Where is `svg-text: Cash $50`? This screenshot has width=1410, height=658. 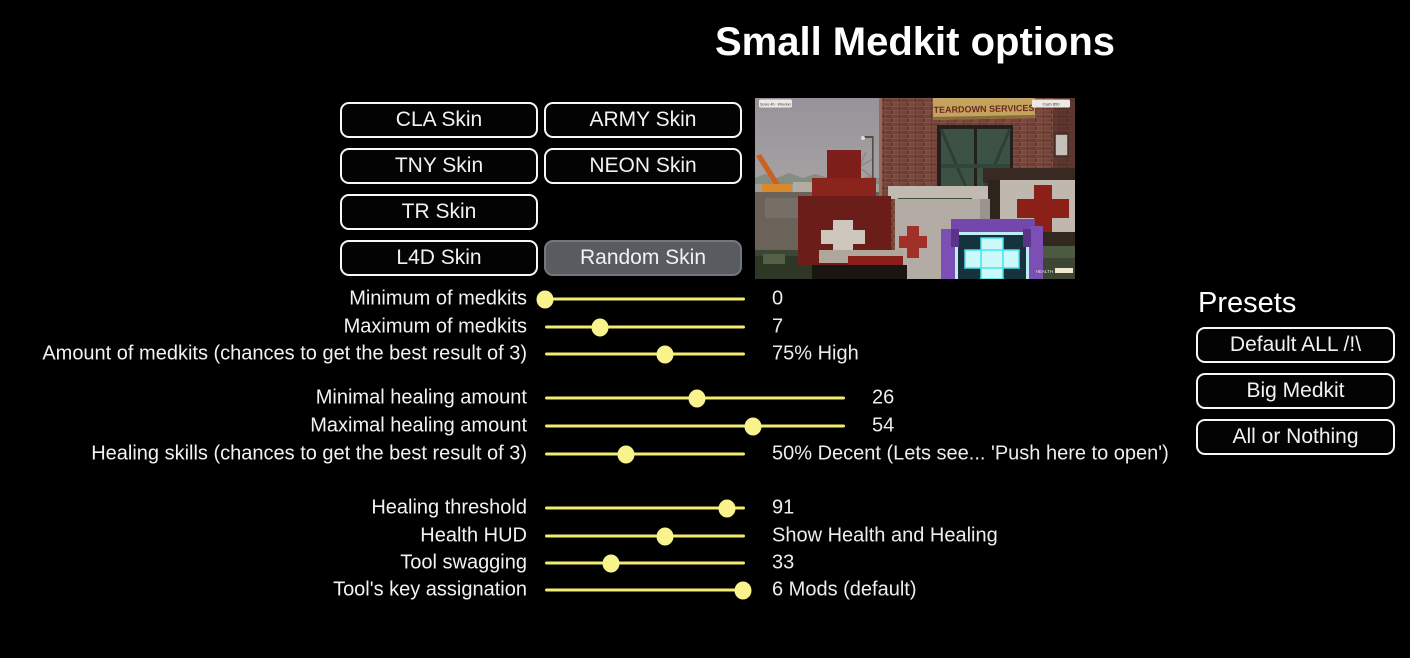
svg-text: Cash $50 is located at coordinates (1051, 104).